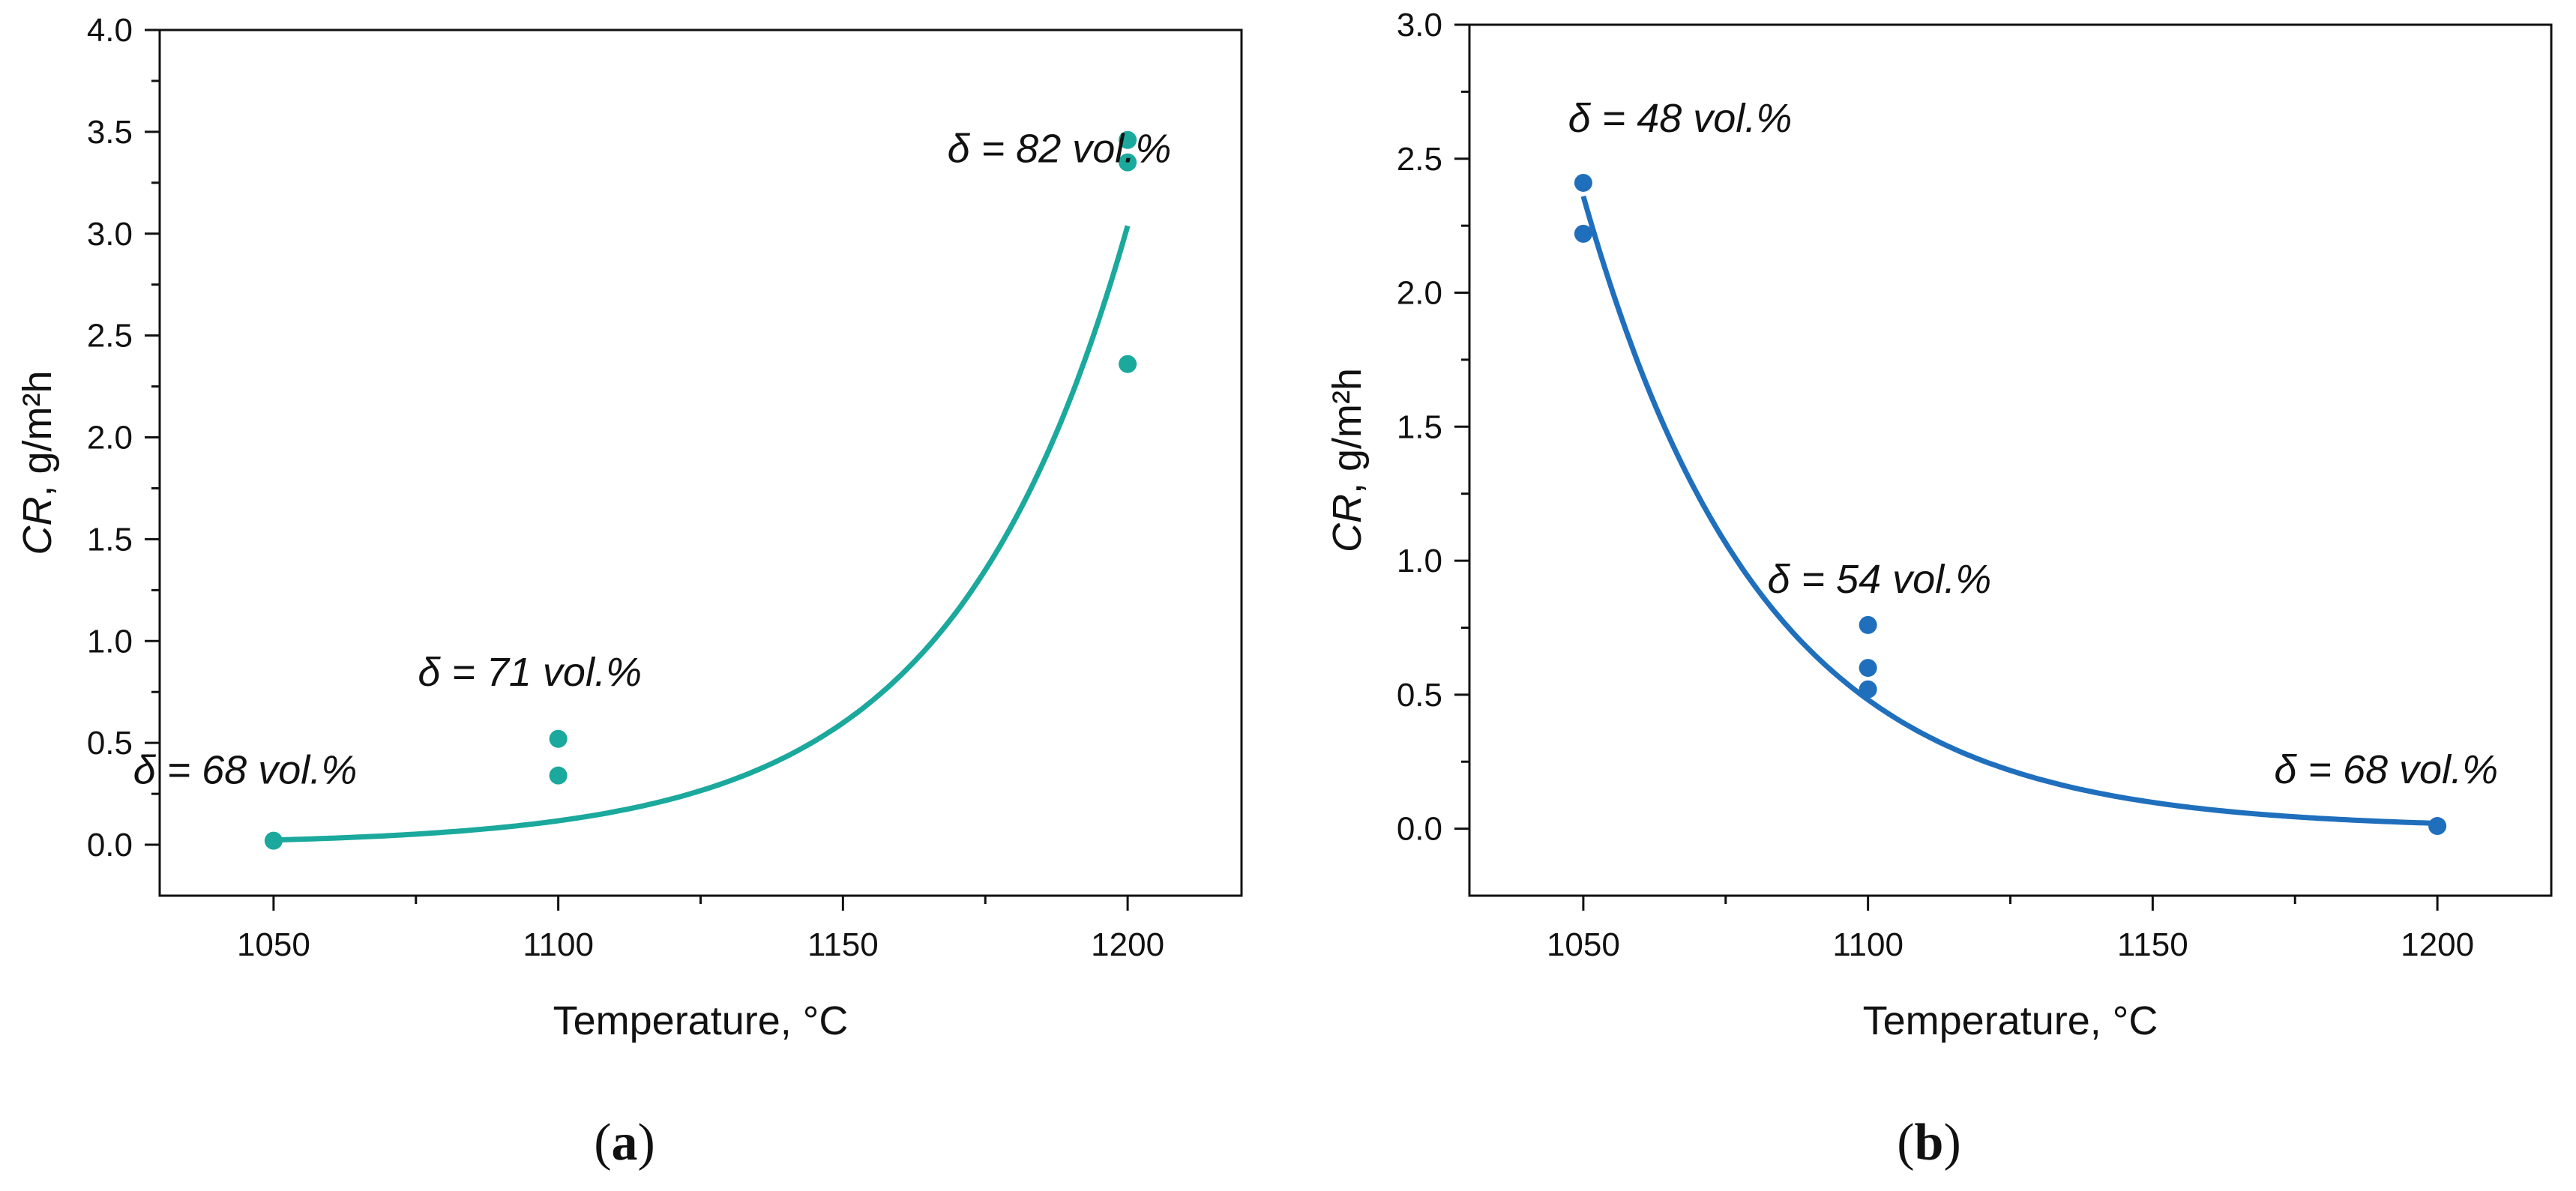 Image resolution: width=2576 pixels, height=1191 pixels. Describe the element at coordinates (1879, 579) in the screenshot. I see `delta-annotation: δ = 54 vol.%` at that location.